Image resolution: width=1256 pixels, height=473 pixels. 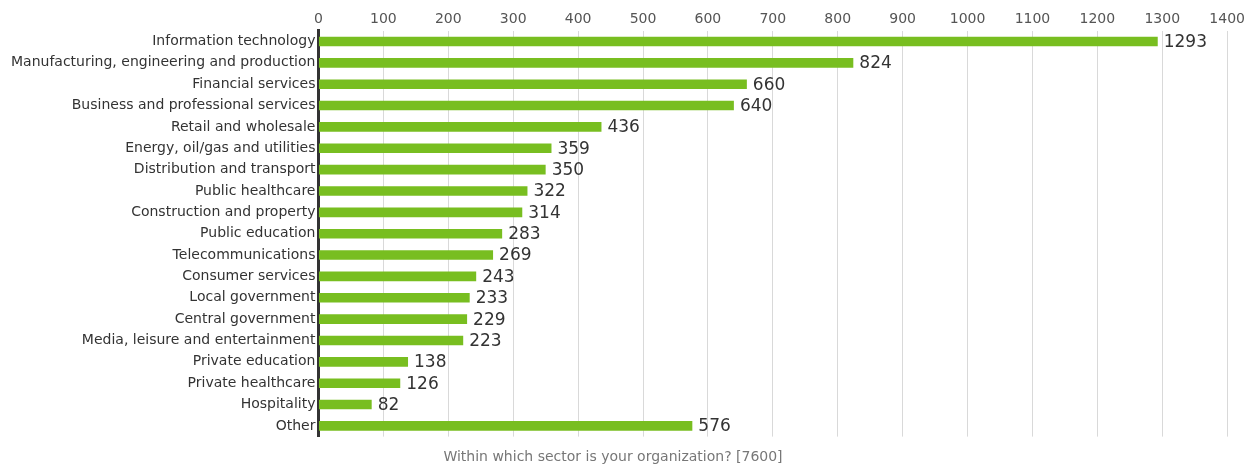 What do you see at coordinates (643, 18) in the screenshot?
I see `x-tick-label: 500` at bounding box center [643, 18].